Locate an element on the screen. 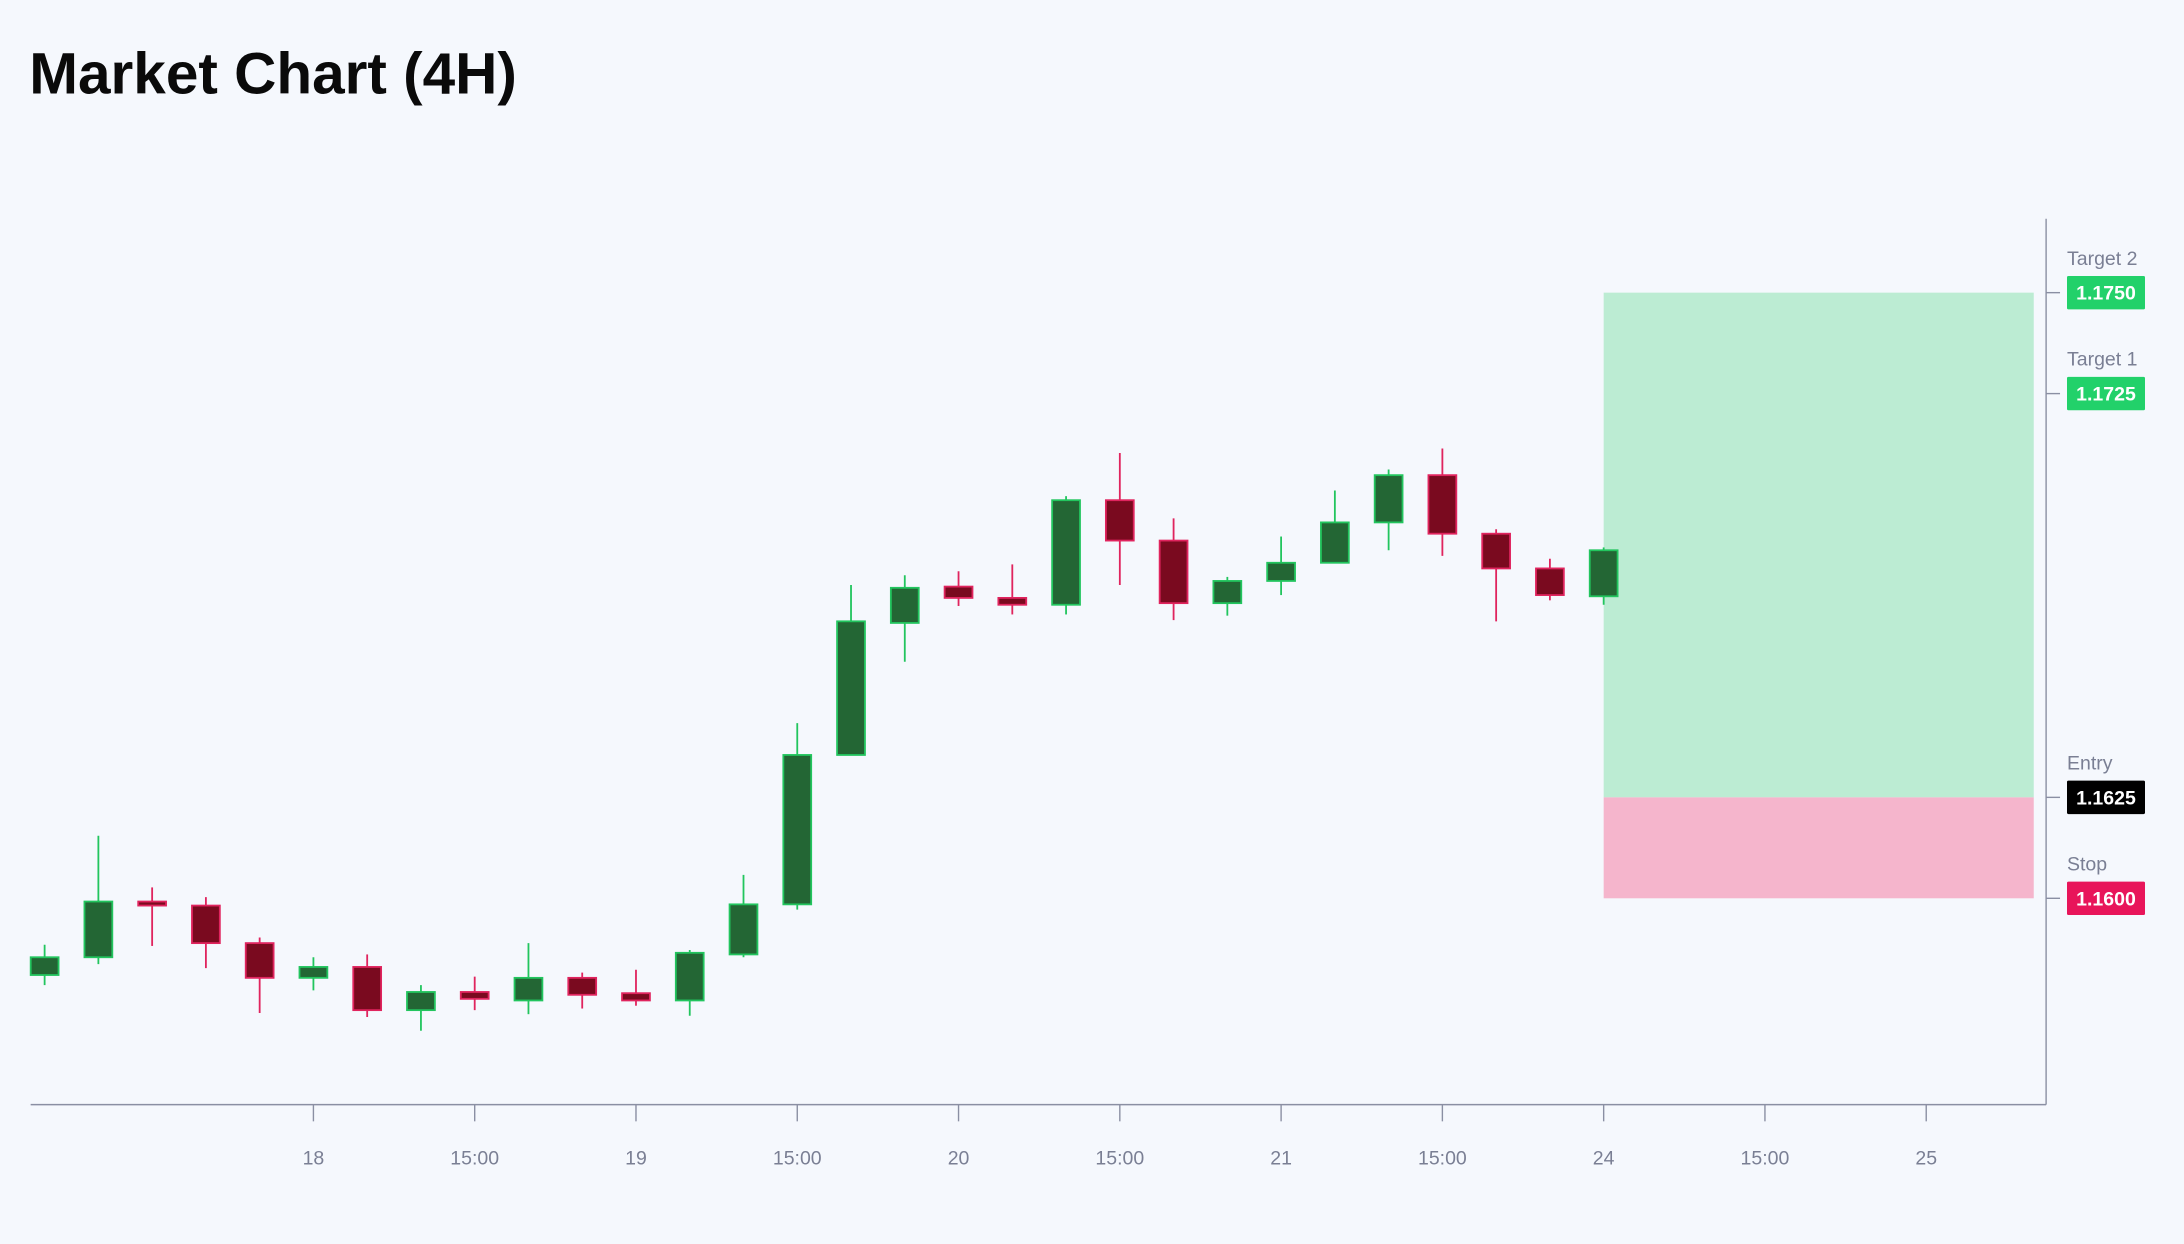  loss-zone is located at coordinates (1818, 848).